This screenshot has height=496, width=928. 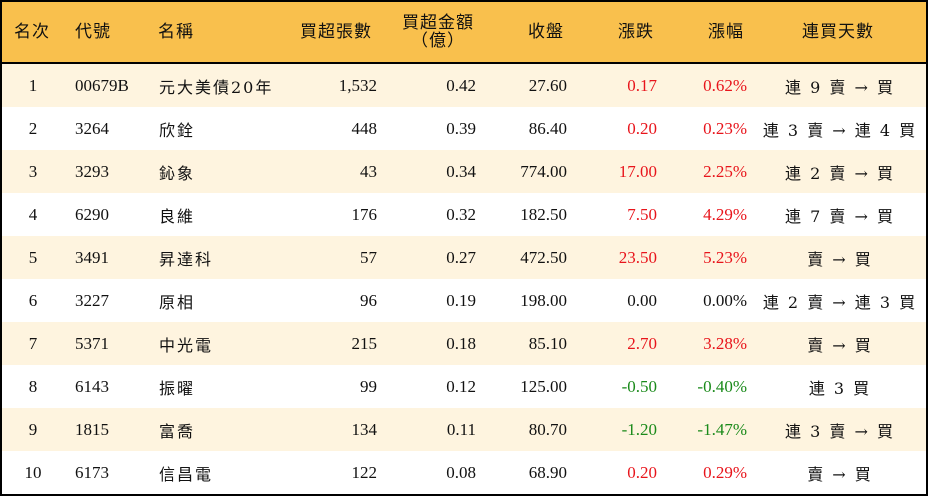 I want to click on change-pct-cell: 0.62%, so click(x=725, y=85).